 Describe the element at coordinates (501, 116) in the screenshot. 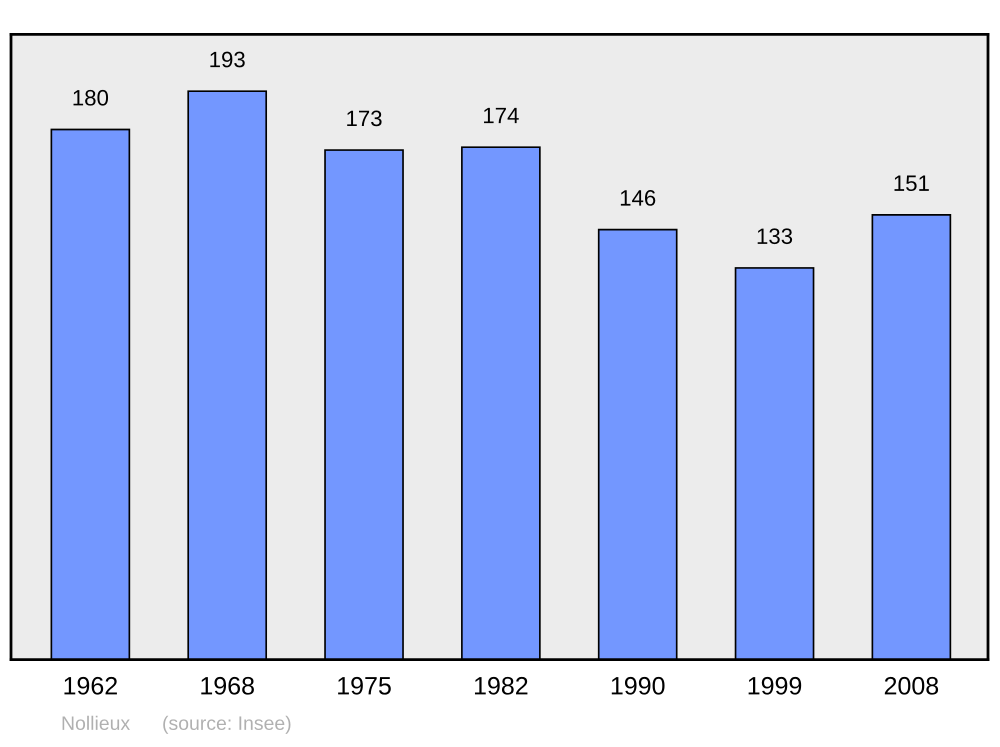

I see `data-label: 174` at that location.